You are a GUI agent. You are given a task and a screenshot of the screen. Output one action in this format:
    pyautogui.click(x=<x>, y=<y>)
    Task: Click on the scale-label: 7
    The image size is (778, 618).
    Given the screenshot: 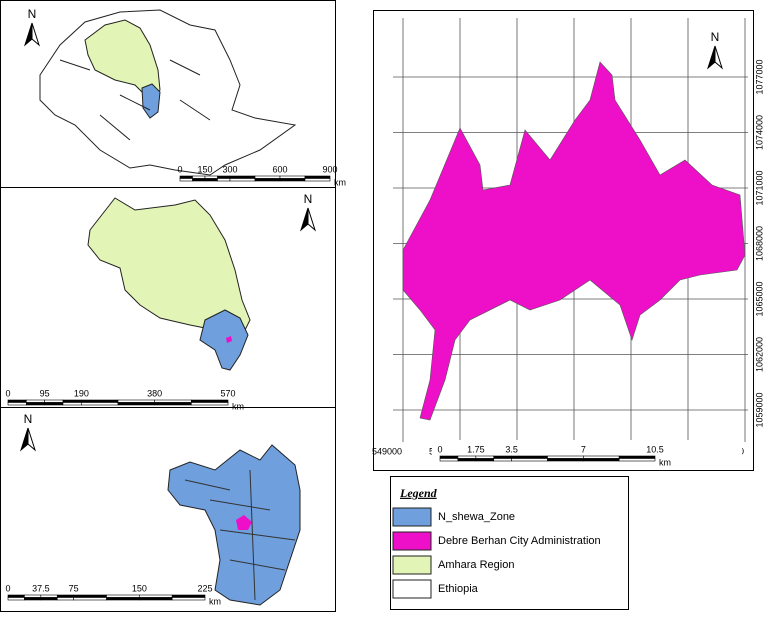 What is the action you would take?
    pyautogui.click(x=583, y=449)
    